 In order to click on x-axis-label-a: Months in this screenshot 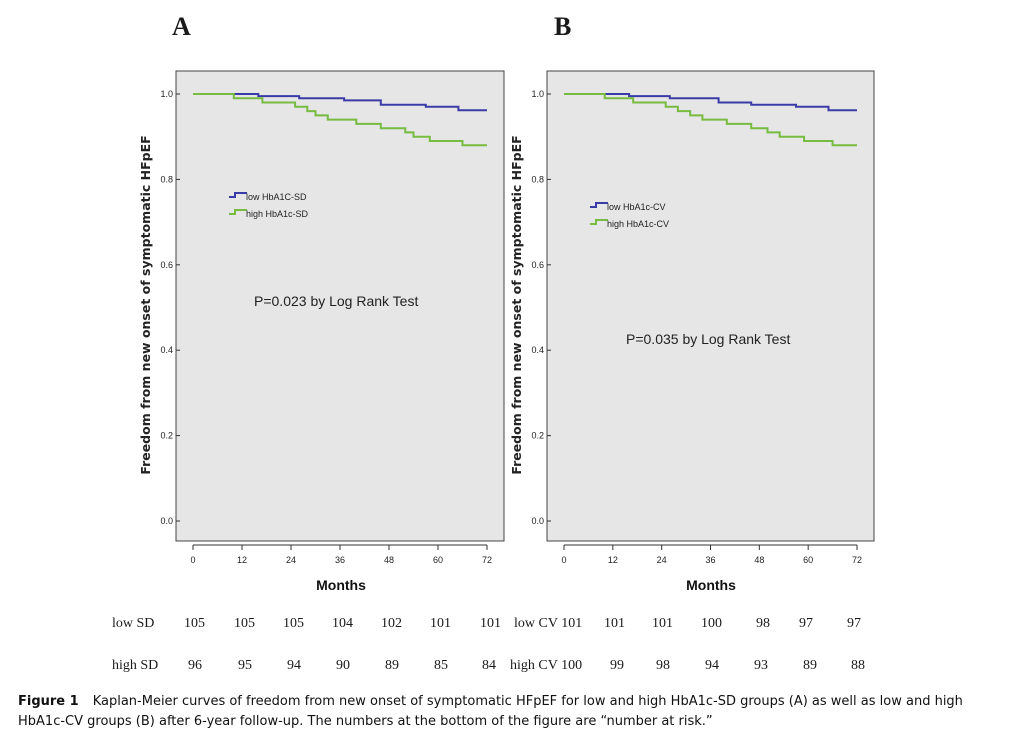, I will do `click(341, 585)`.